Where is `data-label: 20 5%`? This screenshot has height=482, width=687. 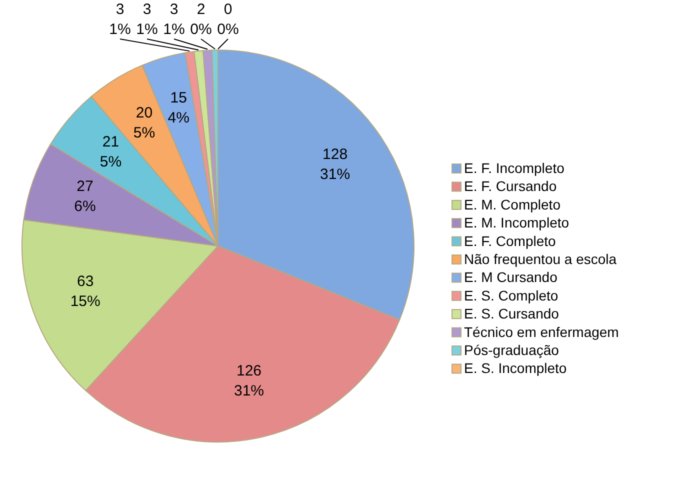 data-label: 20 5% is located at coordinates (144, 123).